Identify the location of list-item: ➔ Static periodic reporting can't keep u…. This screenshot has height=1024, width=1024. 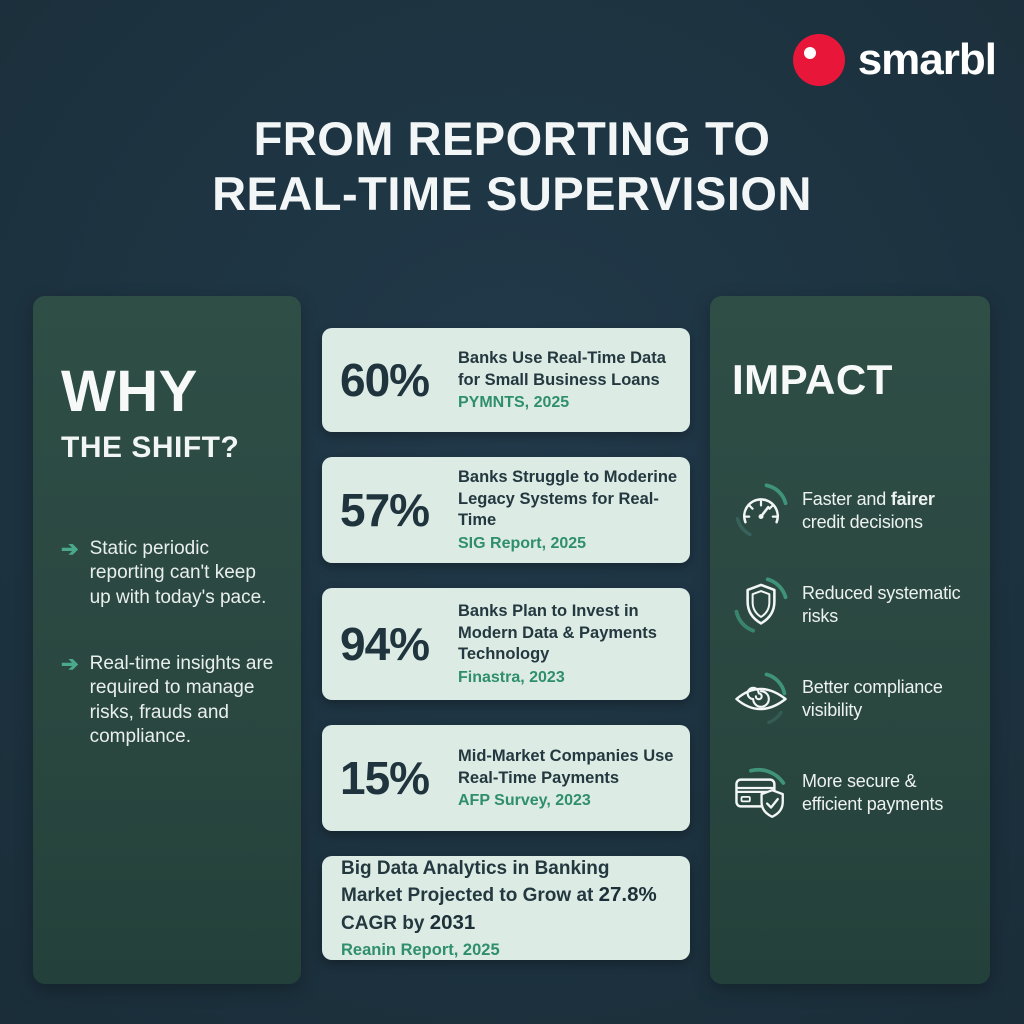
(168, 573).